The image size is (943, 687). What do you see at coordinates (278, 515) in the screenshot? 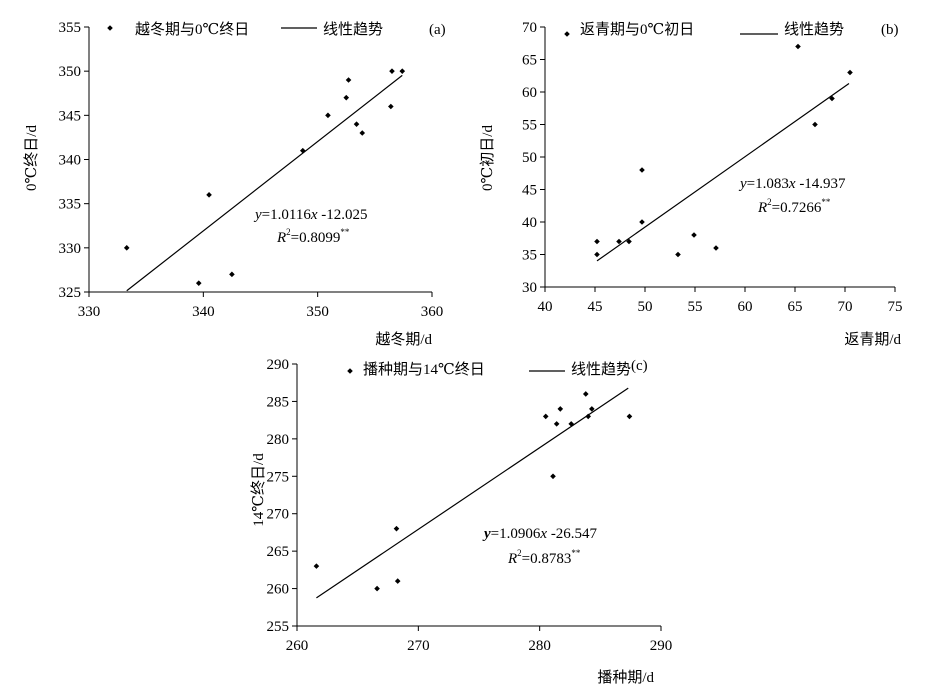
I see `y-tick-label-c: 270` at bounding box center [278, 515].